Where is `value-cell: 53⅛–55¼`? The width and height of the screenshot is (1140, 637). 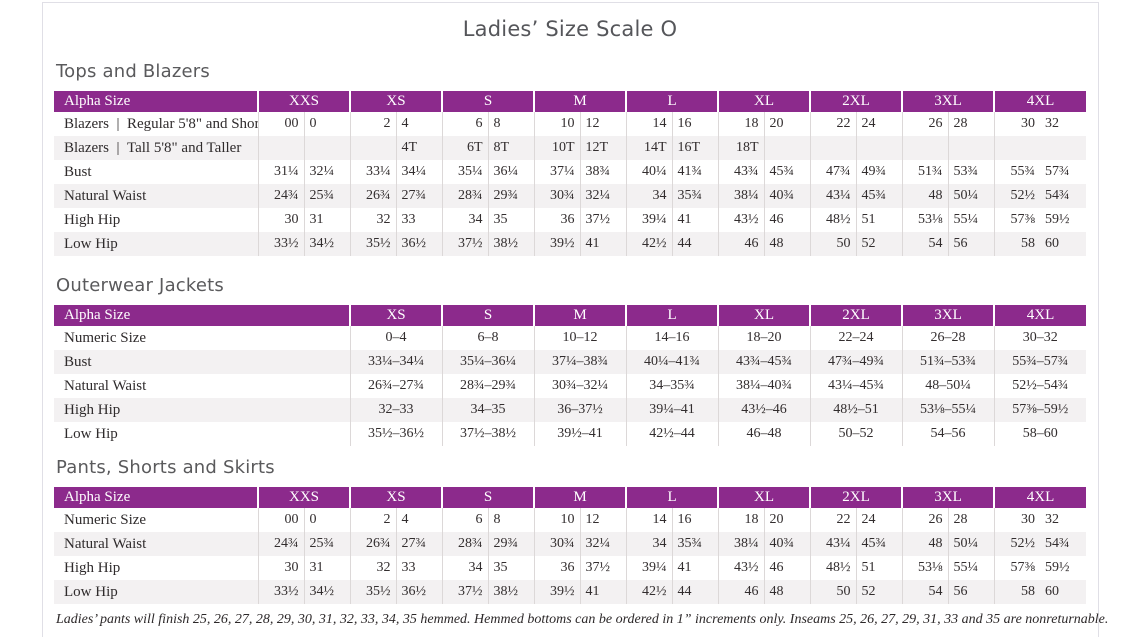 value-cell: 53⅛–55¼ is located at coordinates (948, 410).